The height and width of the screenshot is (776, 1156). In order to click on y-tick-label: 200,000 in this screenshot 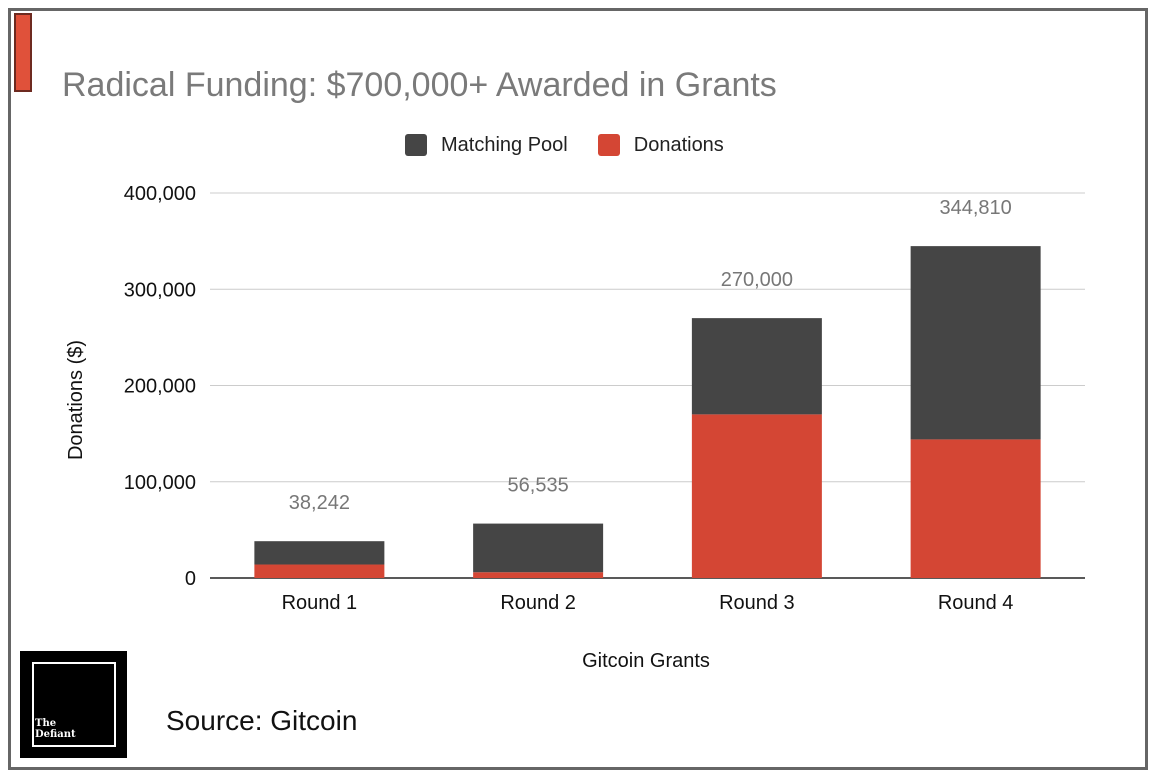, I will do `click(160, 387)`.